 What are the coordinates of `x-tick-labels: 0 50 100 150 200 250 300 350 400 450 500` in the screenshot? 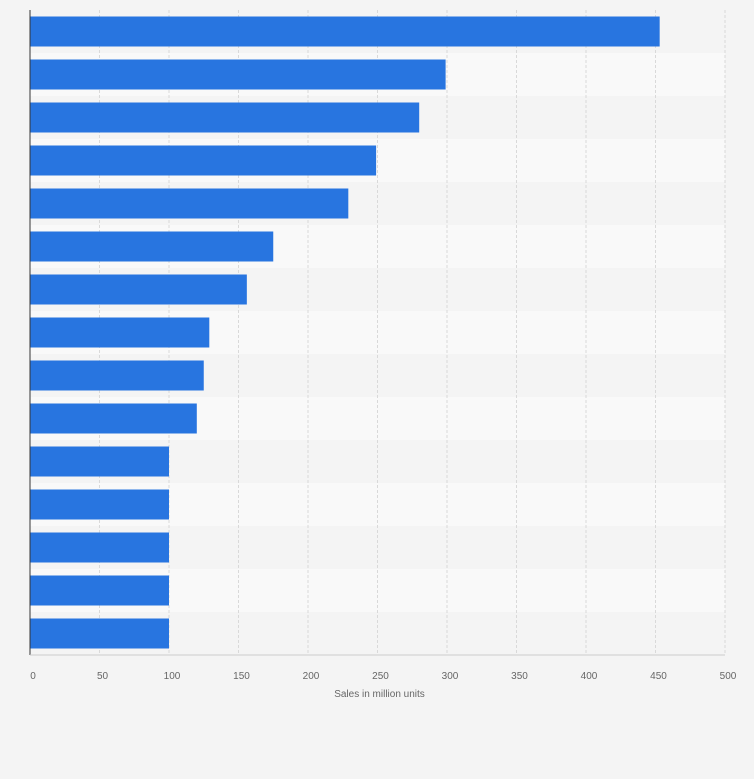 It's located at (383, 676).